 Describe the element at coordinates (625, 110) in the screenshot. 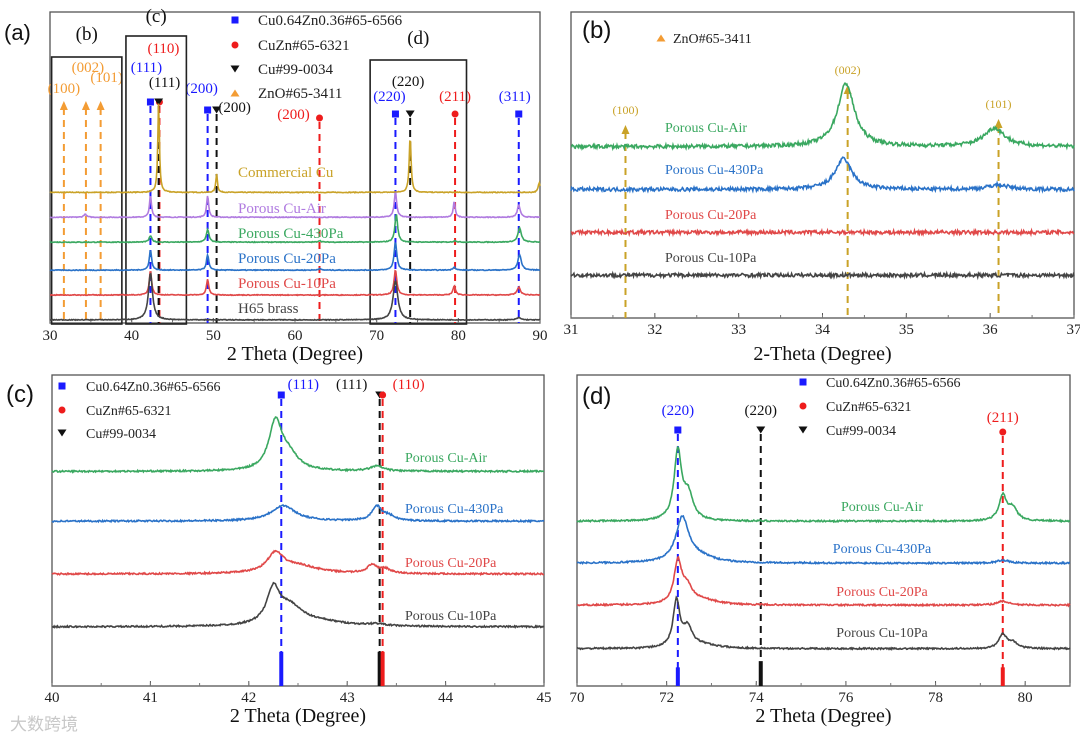

I see `reference-label: (100)` at that location.